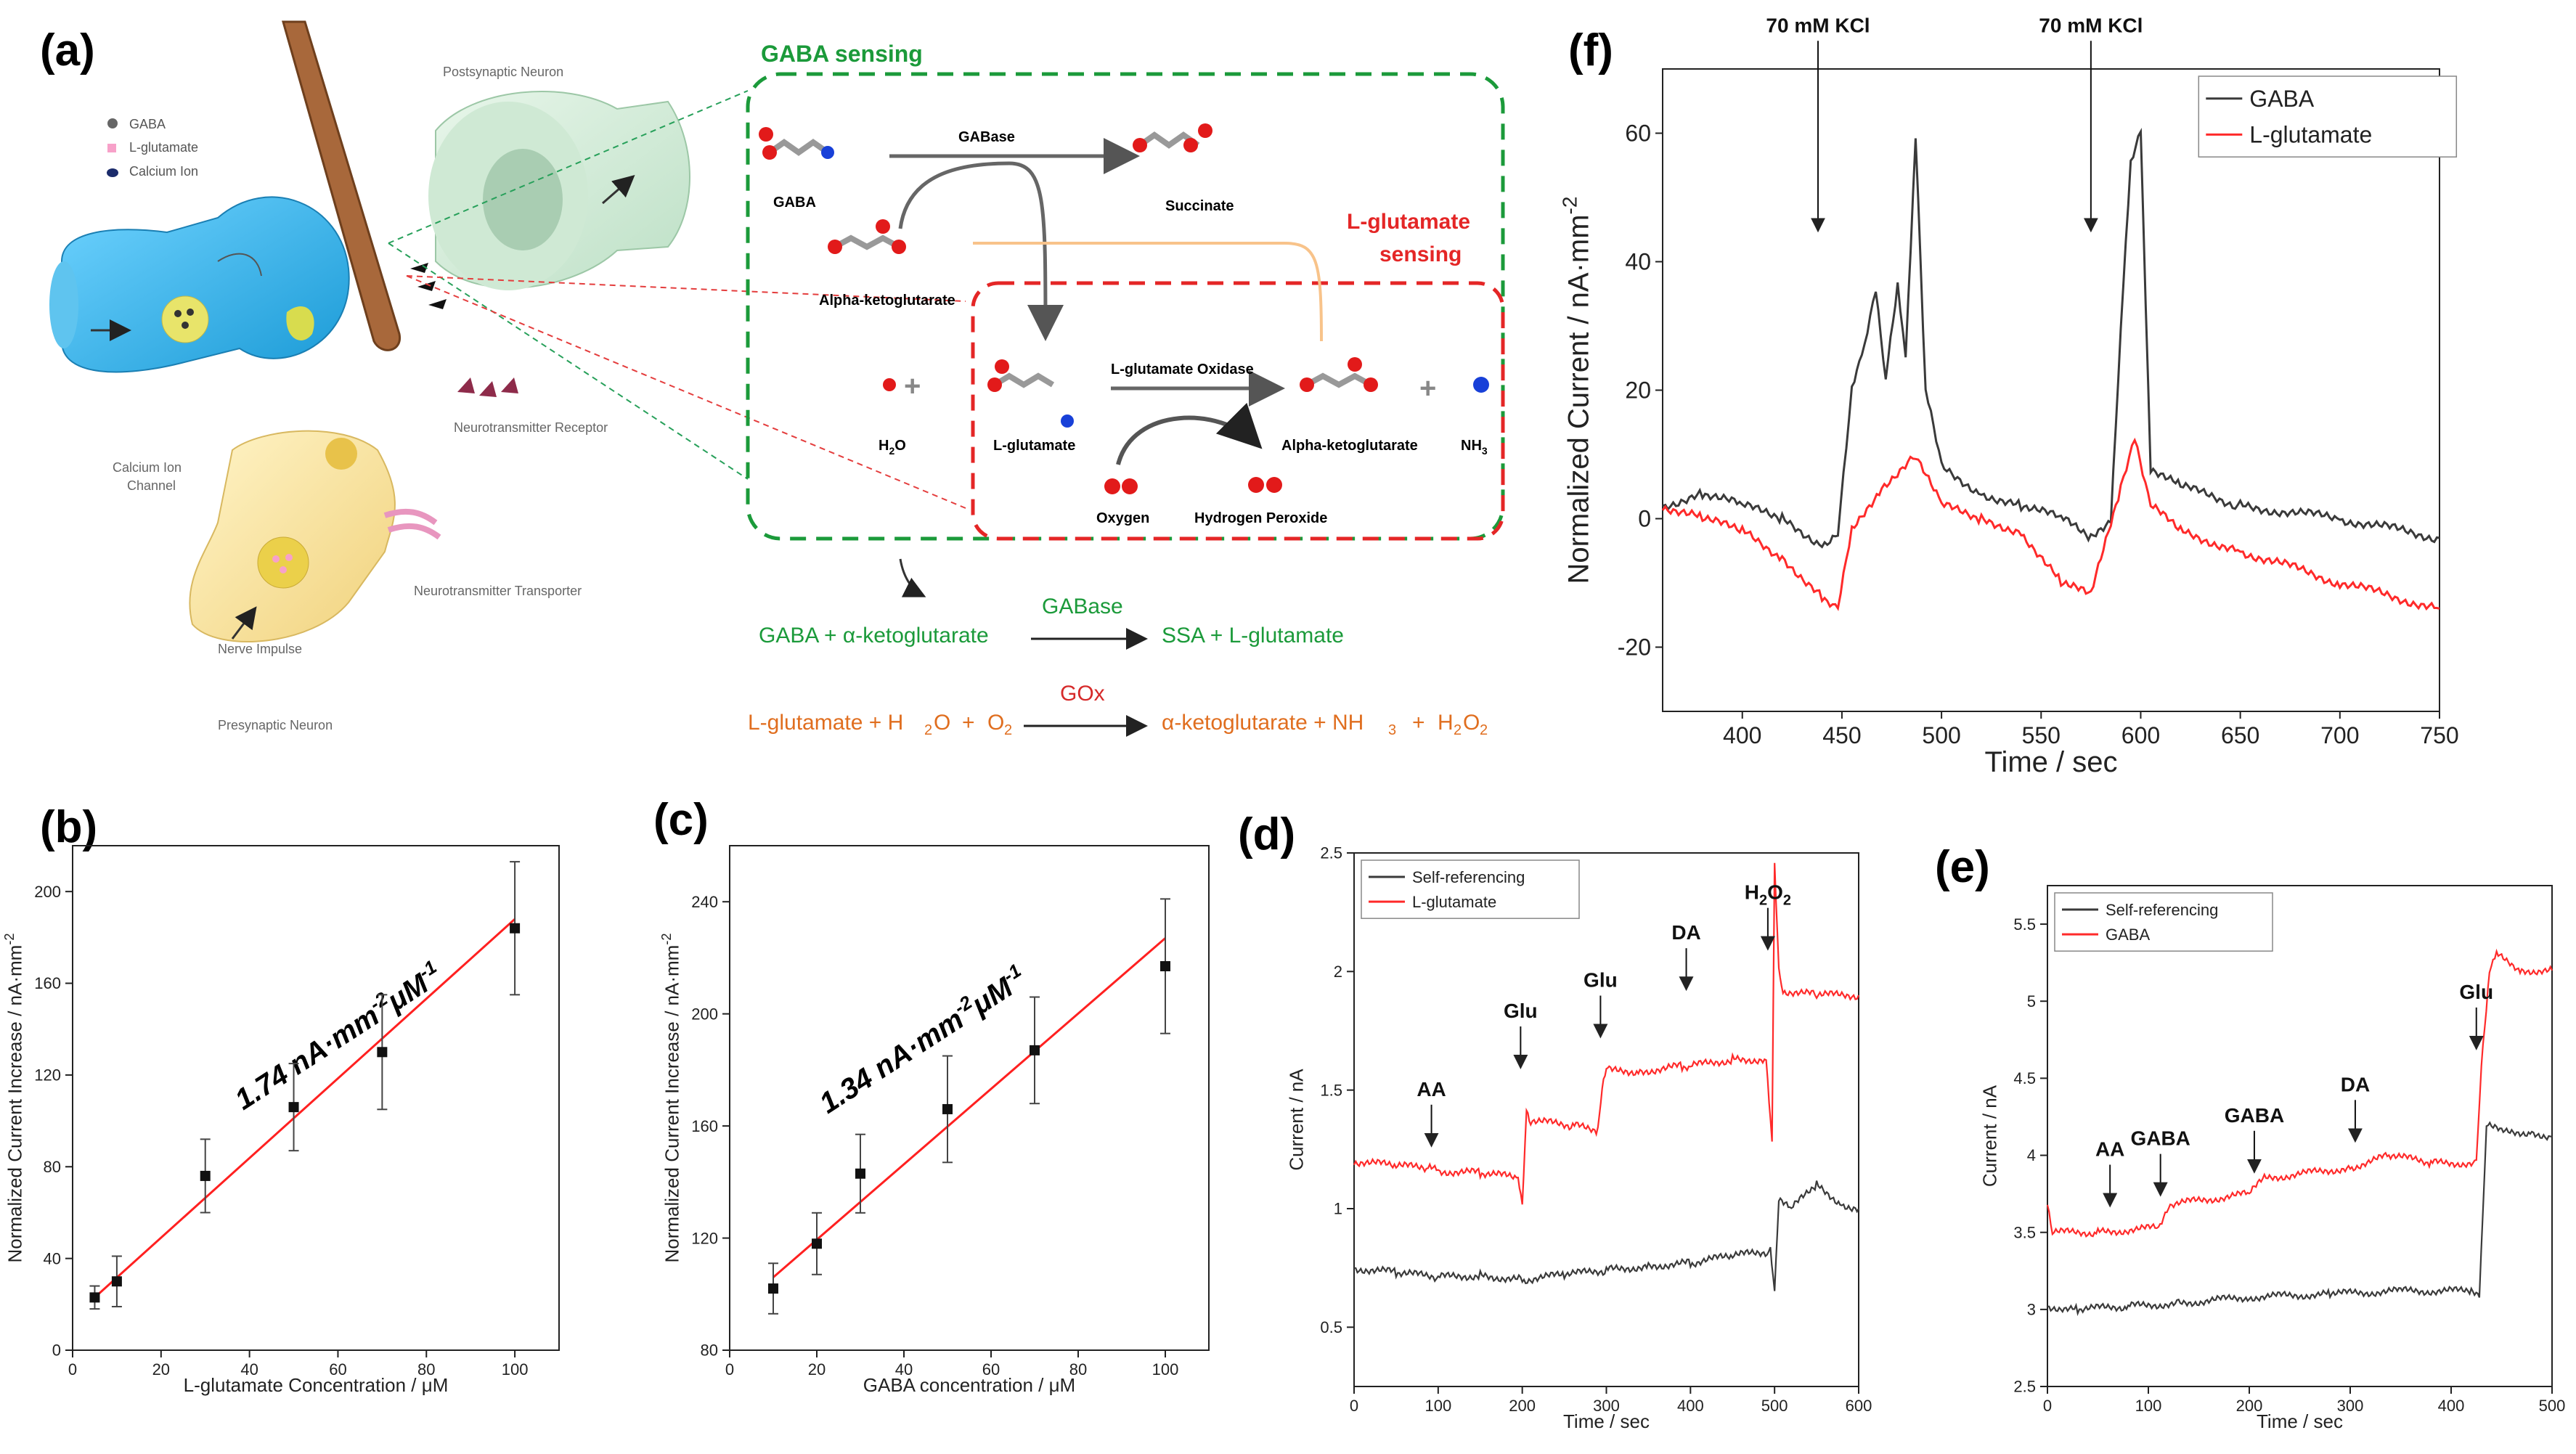 This screenshot has width=2576, height=1454. Describe the element at coordinates (1775, 893) in the screenshot. I see `annotation-text-o: O` at that location.